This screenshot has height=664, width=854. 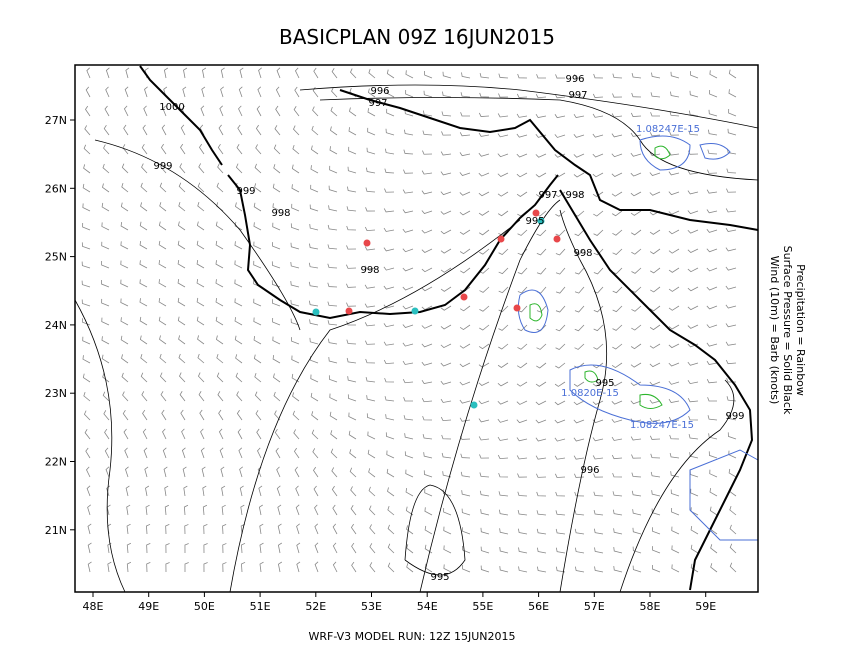 What do you see at coordinates (245, 191) in the screenshot?
I see `contour-label: 999` at bounding box center [245, 191].